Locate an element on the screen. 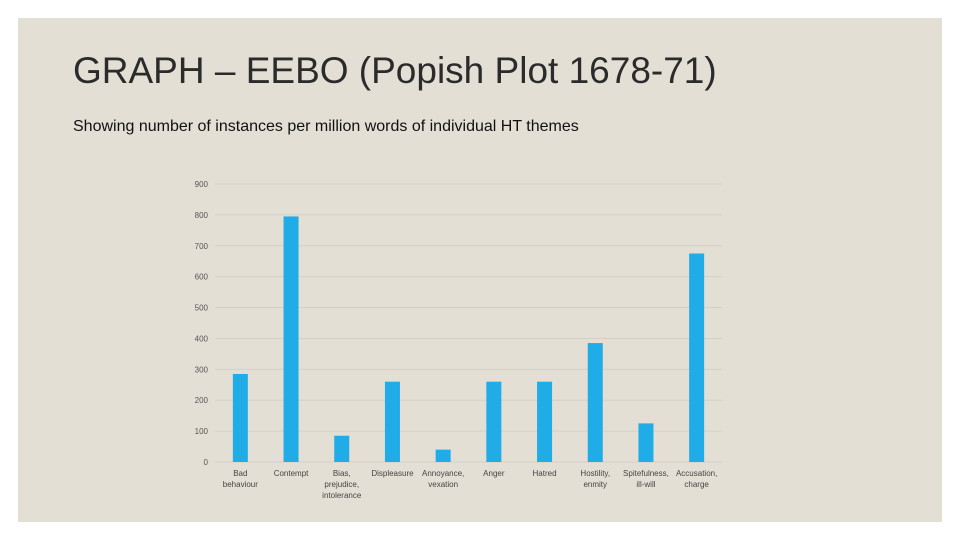 The image size is (960, 540). y-tick-label: 400 is located at coordinates (202, 338).